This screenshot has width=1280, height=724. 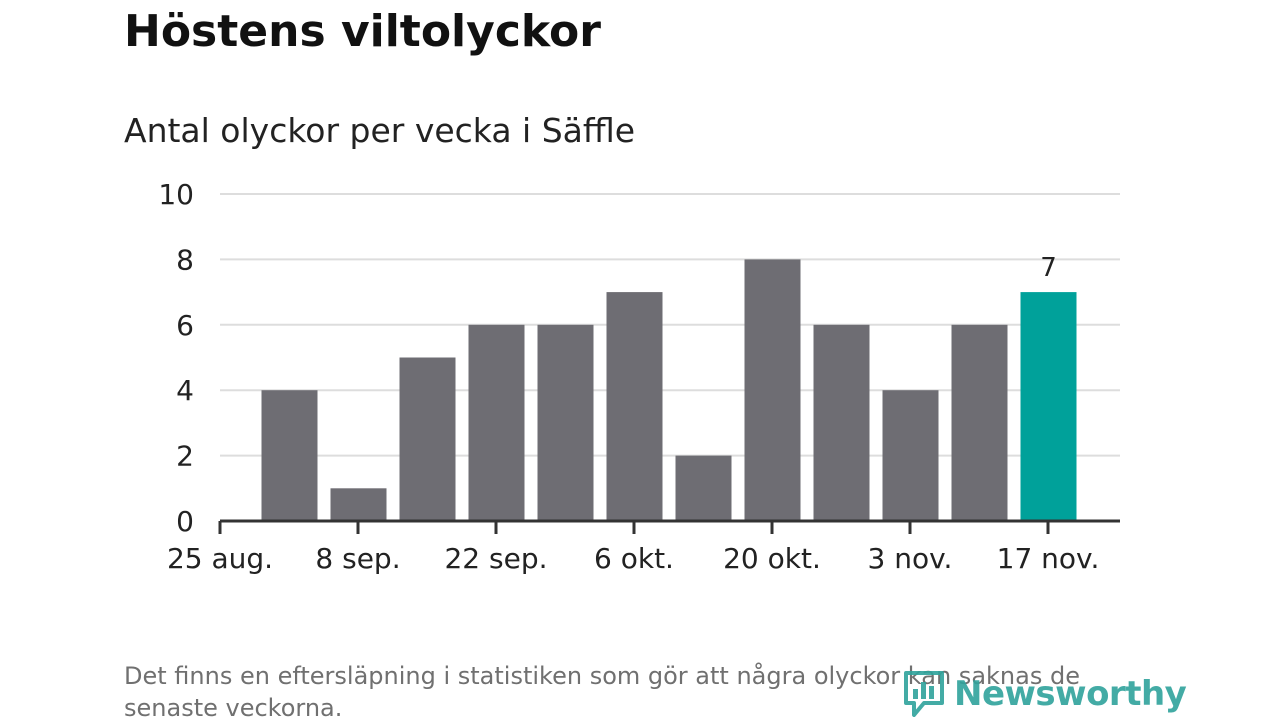 What do you see at coordinates (362, 31) in the screenshot?
I see `chart-title: Höstens viltolyckor` at bounding box center [362, 31].